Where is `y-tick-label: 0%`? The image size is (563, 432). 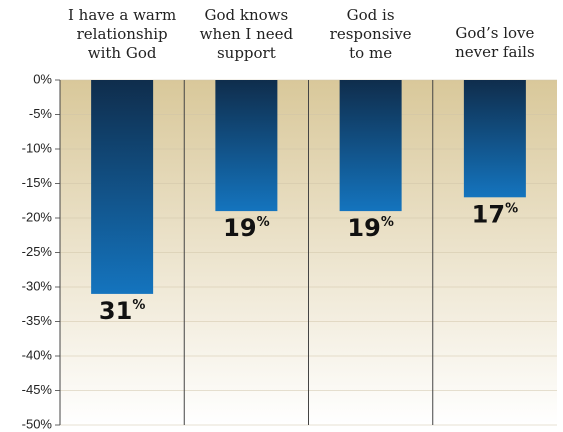
y-tick-label: 0% is located at coordinates (42, 78).